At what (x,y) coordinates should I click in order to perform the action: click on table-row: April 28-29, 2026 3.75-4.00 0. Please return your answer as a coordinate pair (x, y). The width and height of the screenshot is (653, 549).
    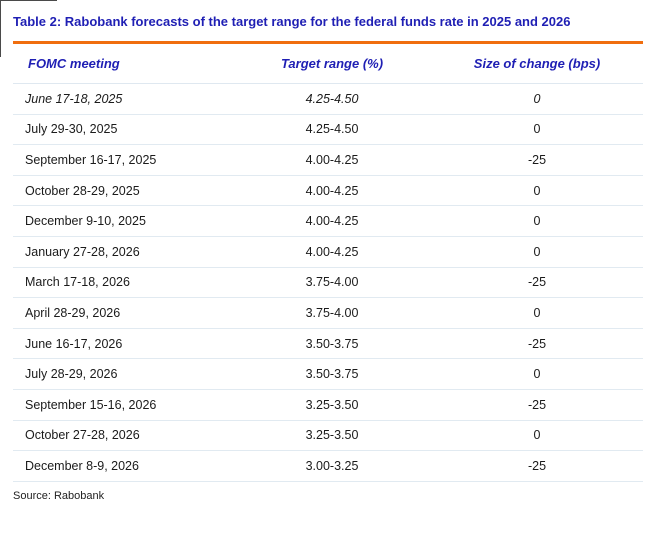
    Looking at the image, I should click on (328, 313).